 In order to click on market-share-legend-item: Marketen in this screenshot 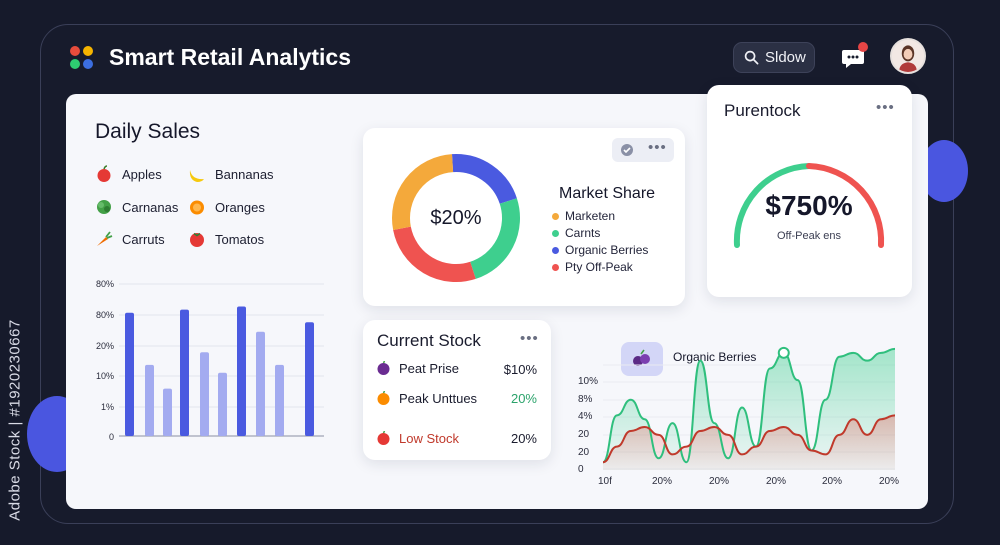, I will do `click(583, 216)`.